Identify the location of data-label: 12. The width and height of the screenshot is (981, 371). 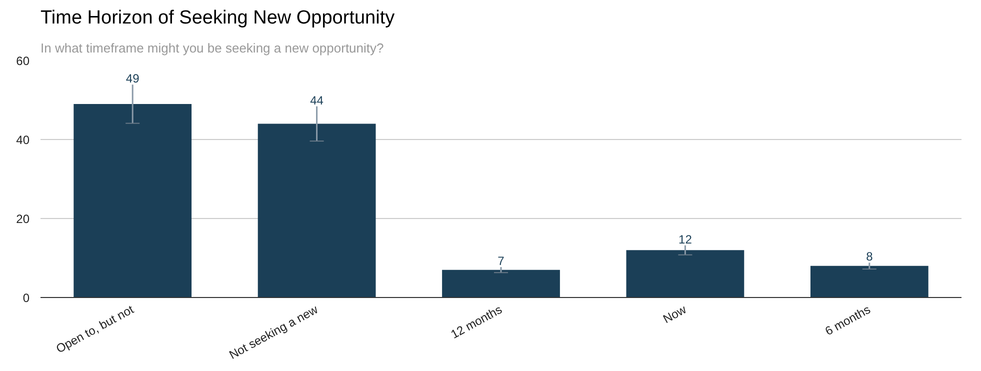
(685, 239).